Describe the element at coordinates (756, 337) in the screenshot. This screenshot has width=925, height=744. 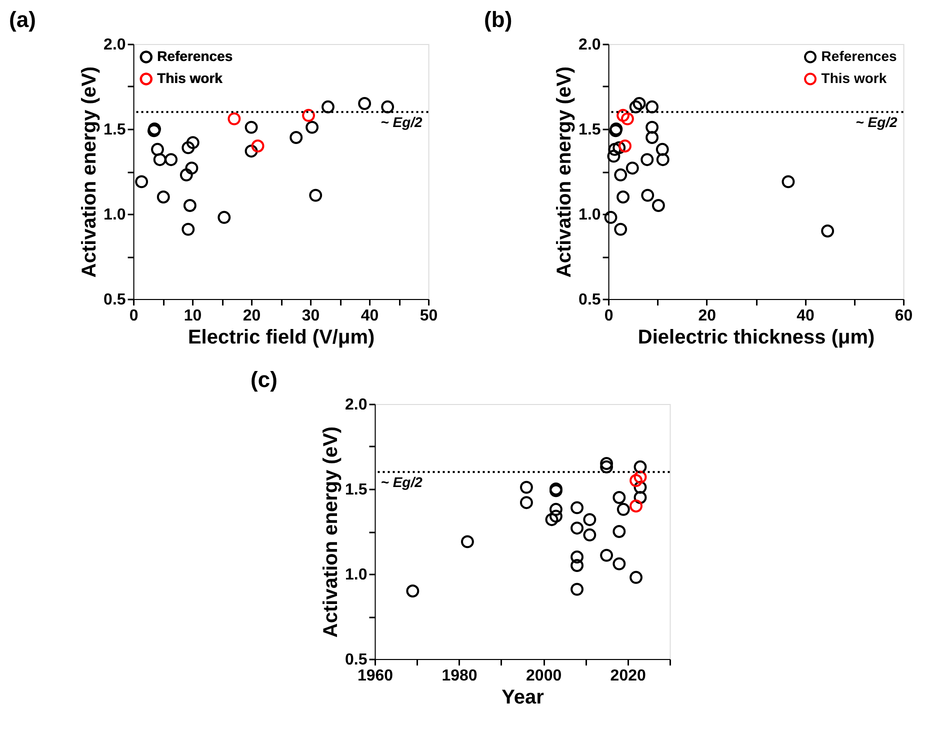
I see `x-axis-title: Dielectric thickness (μm)` at that location.